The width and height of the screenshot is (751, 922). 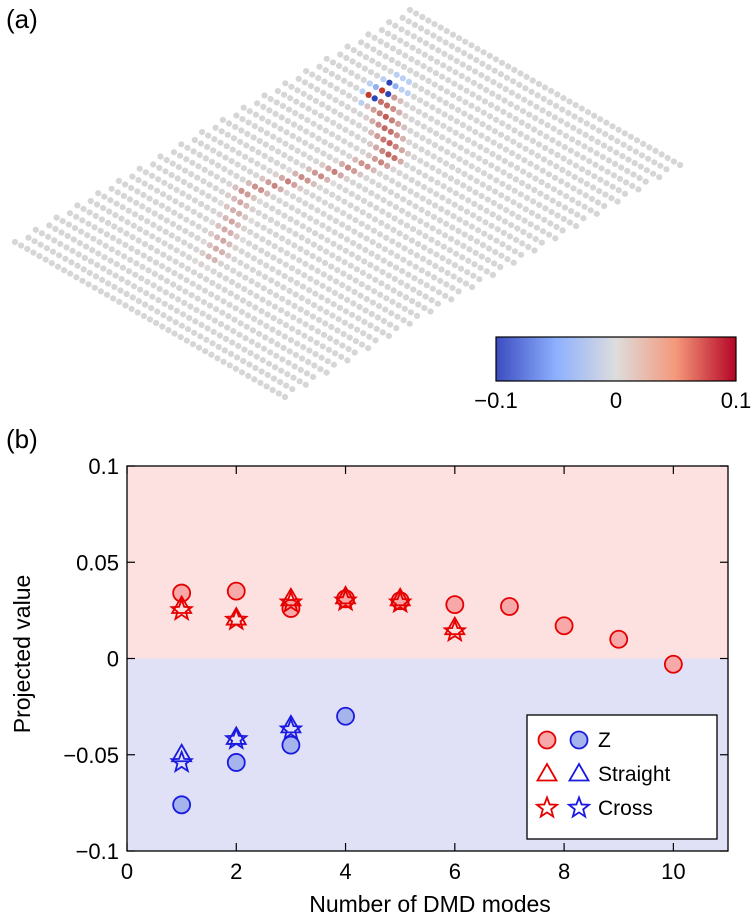 I want to click on legend-label: Cross, so click(x=625, y=808).